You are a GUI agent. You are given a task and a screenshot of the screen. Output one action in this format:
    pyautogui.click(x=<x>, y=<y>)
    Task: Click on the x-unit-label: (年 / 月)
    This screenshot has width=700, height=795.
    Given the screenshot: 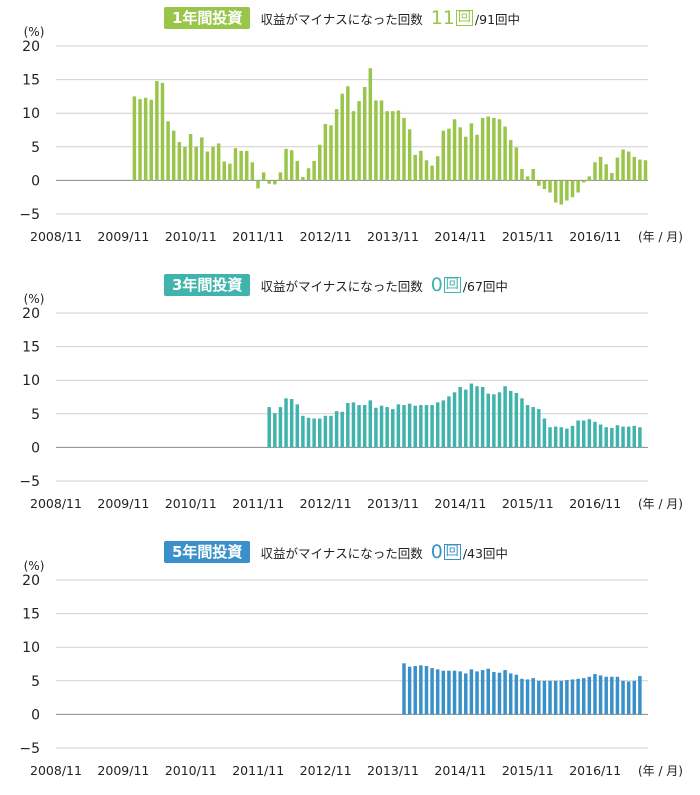 What is the action you would take?
    pyautogui.click(x=660, y=504)
    